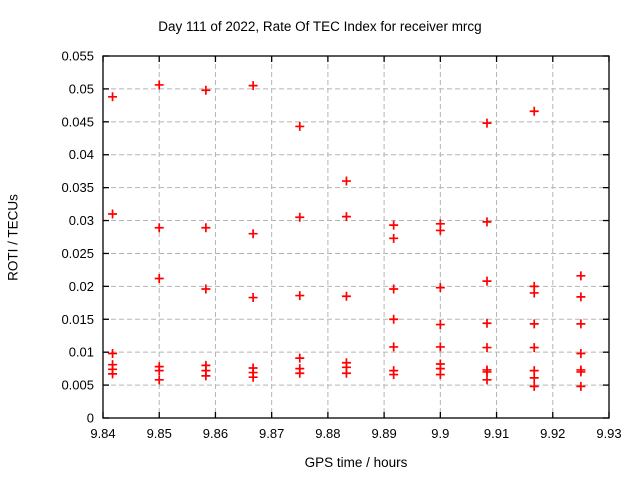 The image size is (640, 480). What do you see at coordinates (77, 56) in the screenshot?
I see `y-tick-label: 0.055` at bounding box center [77, 56].